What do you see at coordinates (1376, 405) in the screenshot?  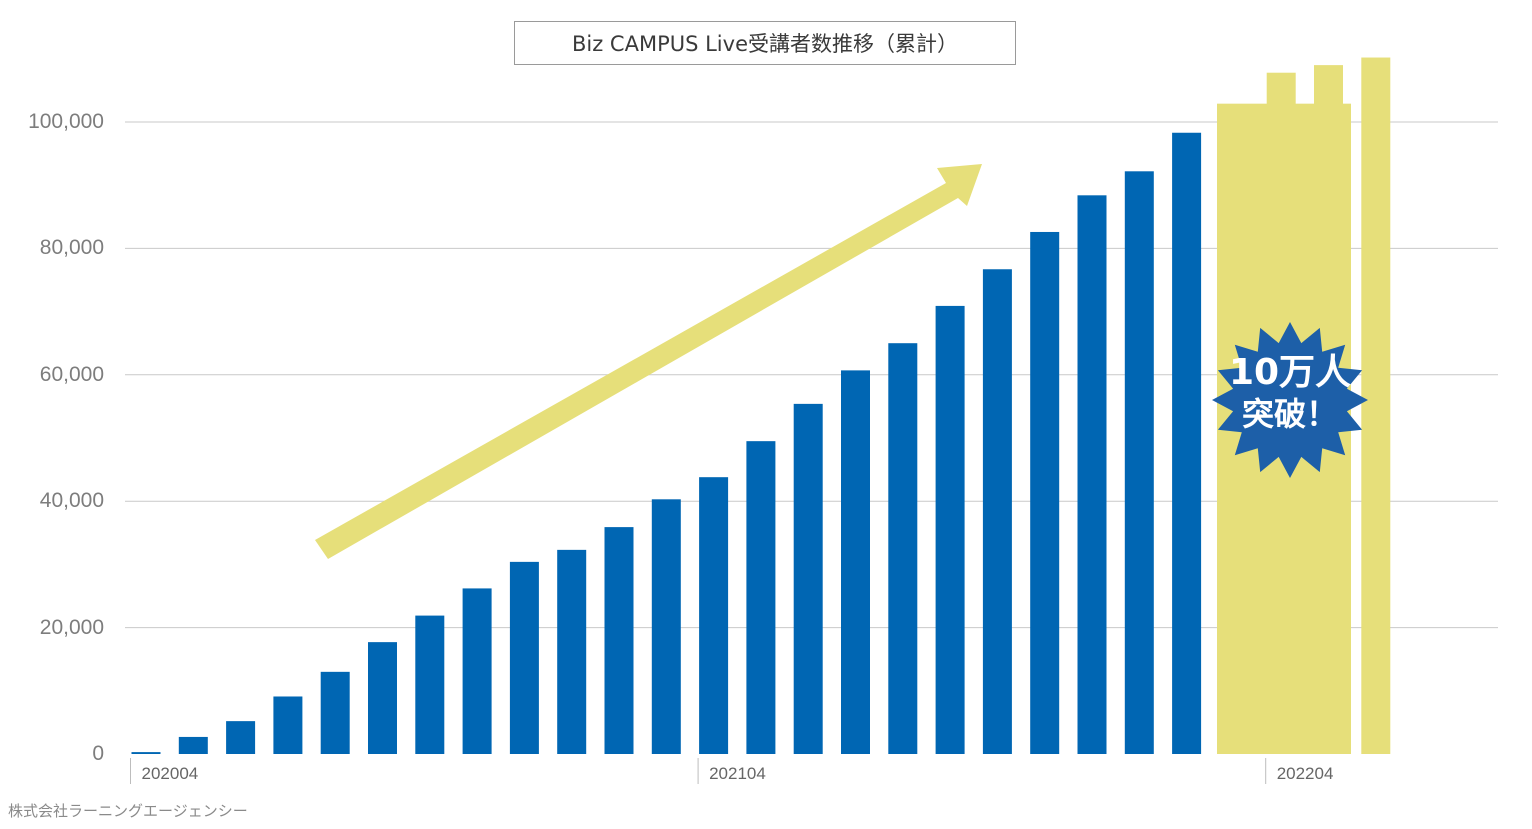 I see `highlight-bar` at bounding box center [1376, 405].